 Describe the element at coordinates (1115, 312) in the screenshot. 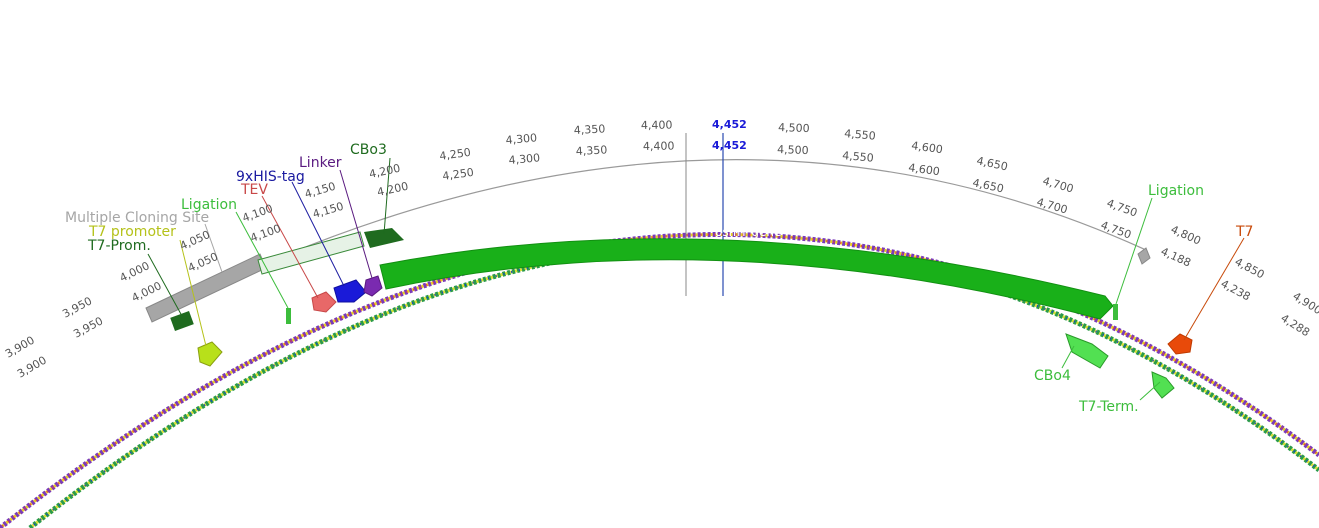

I see `ligation-right-box` at that location.